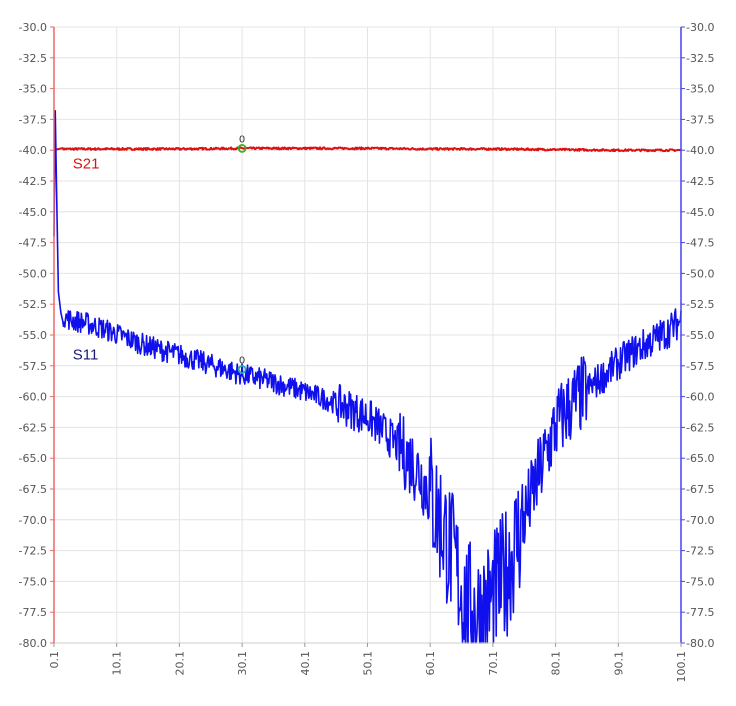  I want to click on y-tick-label-right: -30.0, so click(700, 27).